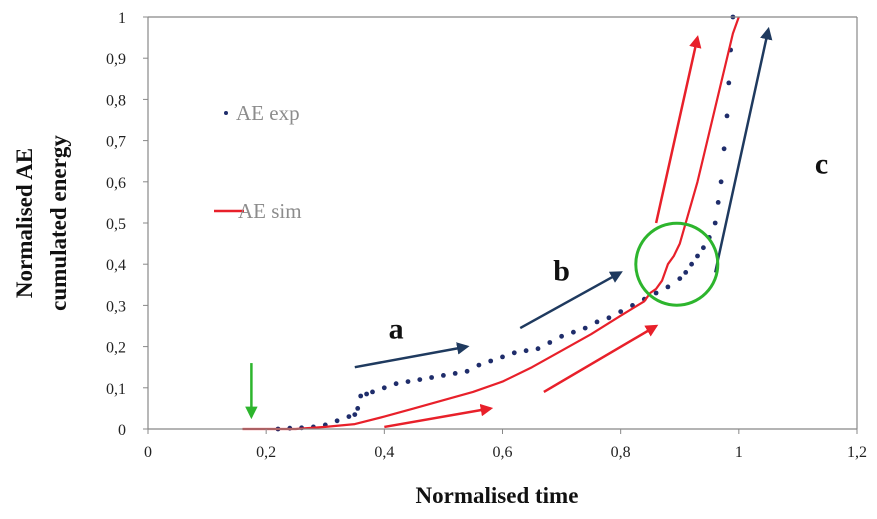 Image resolution: width=877 pixels, height=519 pixels. I want to click on y-tick-label: 0,9, so click(116, 59).